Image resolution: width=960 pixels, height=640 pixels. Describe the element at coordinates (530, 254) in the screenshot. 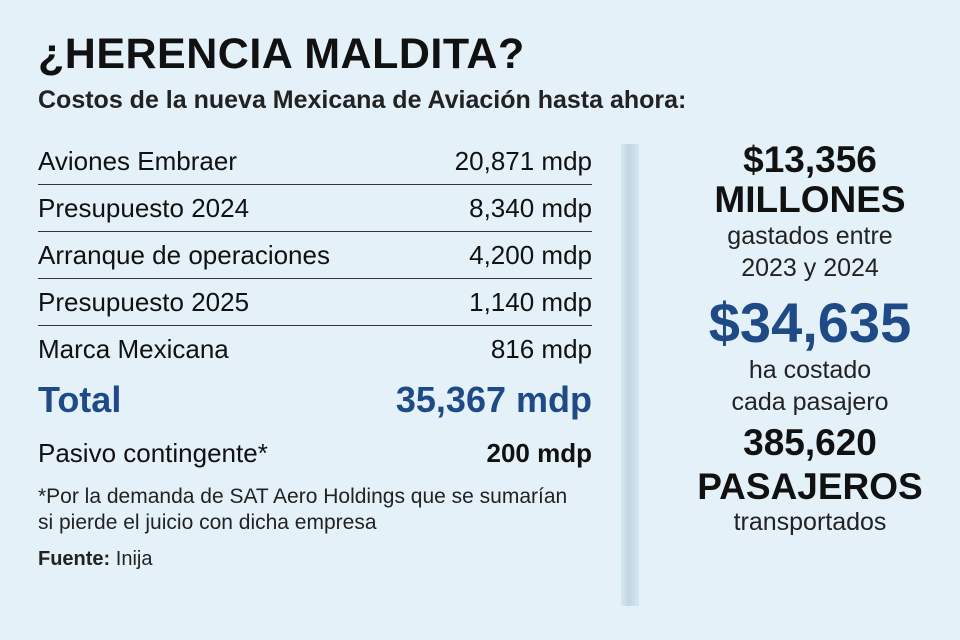

I see `cost-value: 4,200 mdp` at that location.